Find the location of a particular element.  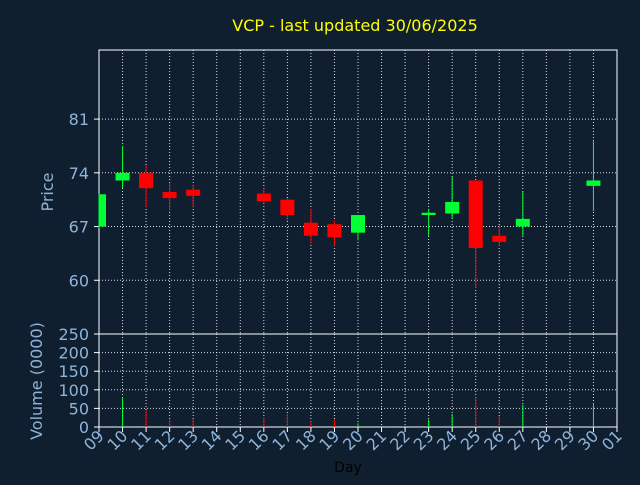

volume-tick-label: 200 is located at coordinates (73, 353).